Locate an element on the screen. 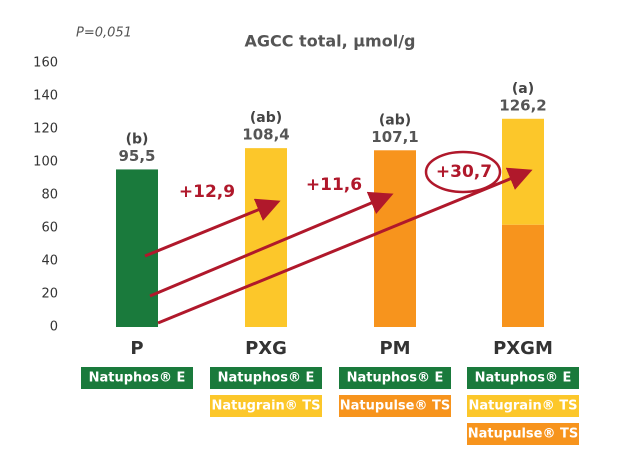  delta-circle is located at coordinates (463, 172).